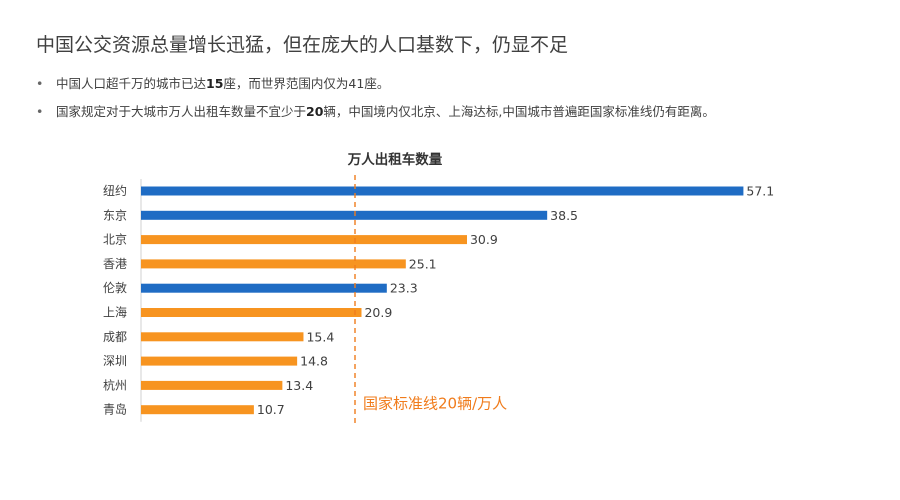 This screenshot has height=500, width=900. I want to click on bar-成都, so click(222, 337).